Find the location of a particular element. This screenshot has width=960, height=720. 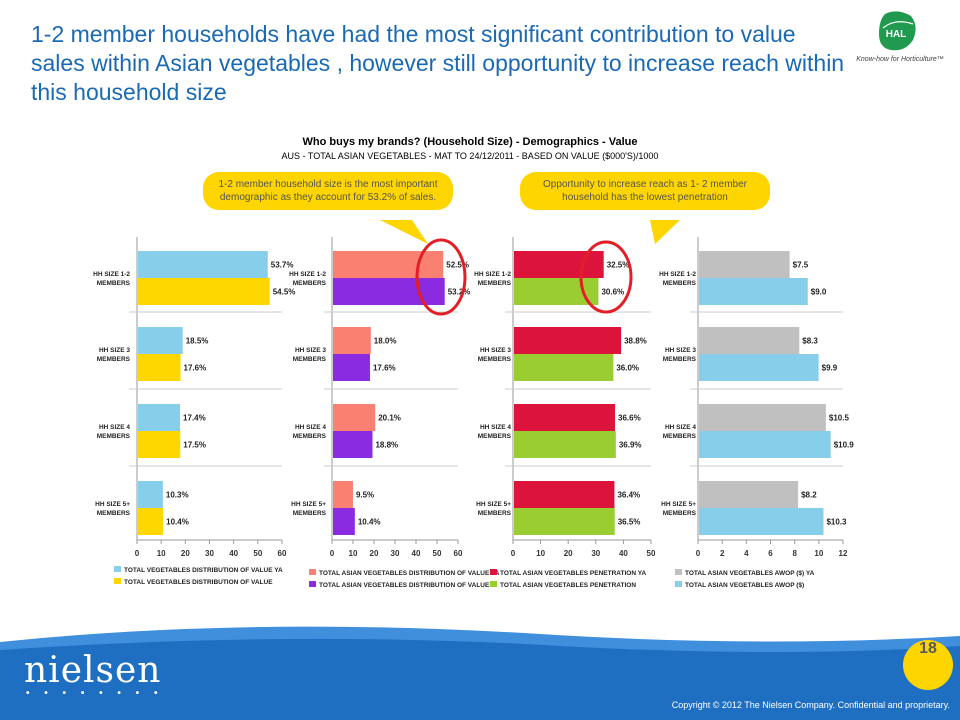

bar-label: $10.5 is located at coordinates (839, 418).